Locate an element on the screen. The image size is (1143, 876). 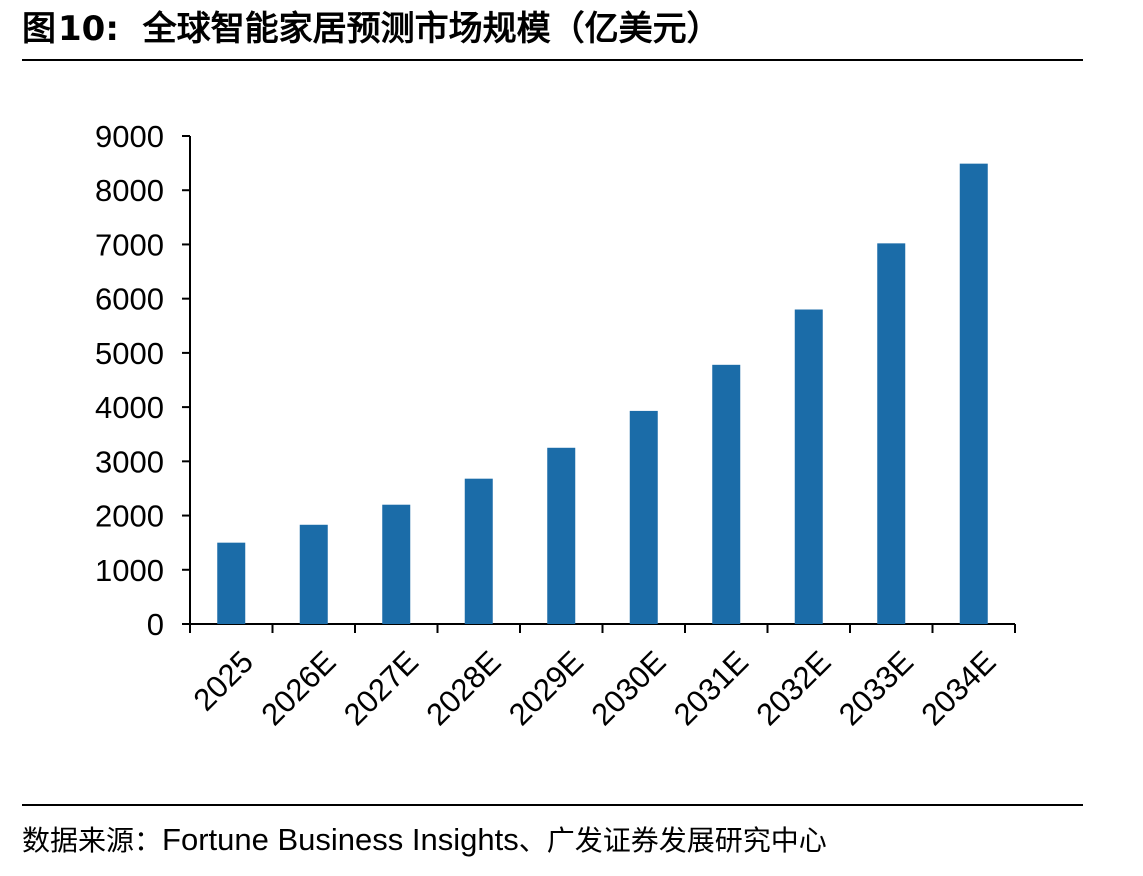
figure-title: 图10: 全球智能家居预测市场规模（亿美元） is located at coordinates (371, 29).